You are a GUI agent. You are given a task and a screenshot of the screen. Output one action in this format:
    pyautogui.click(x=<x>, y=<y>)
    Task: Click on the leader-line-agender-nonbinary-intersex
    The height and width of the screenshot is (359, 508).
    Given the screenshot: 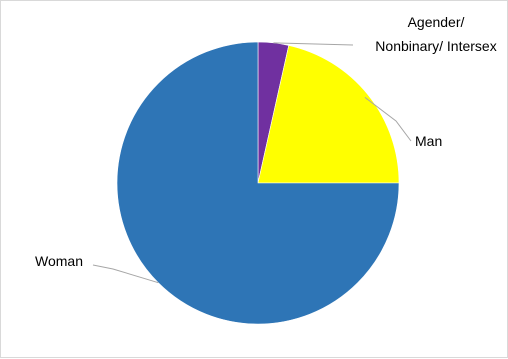 What is the action you would take?
    pyautogui.click(x=313, y=44)
    